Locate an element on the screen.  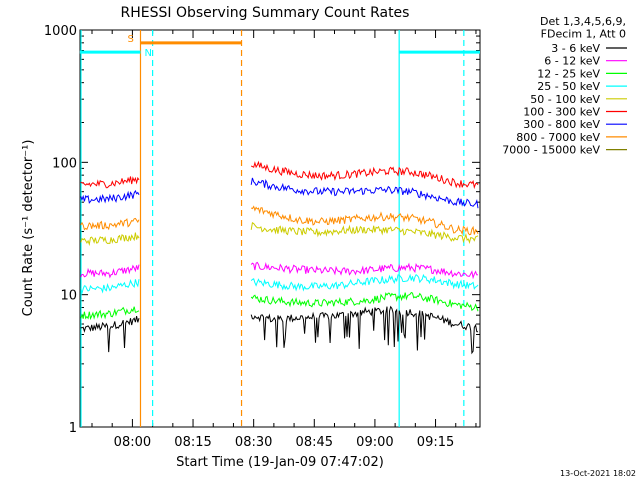
legend-label: 100 - 300 keV is located at coordinates (561, 112).